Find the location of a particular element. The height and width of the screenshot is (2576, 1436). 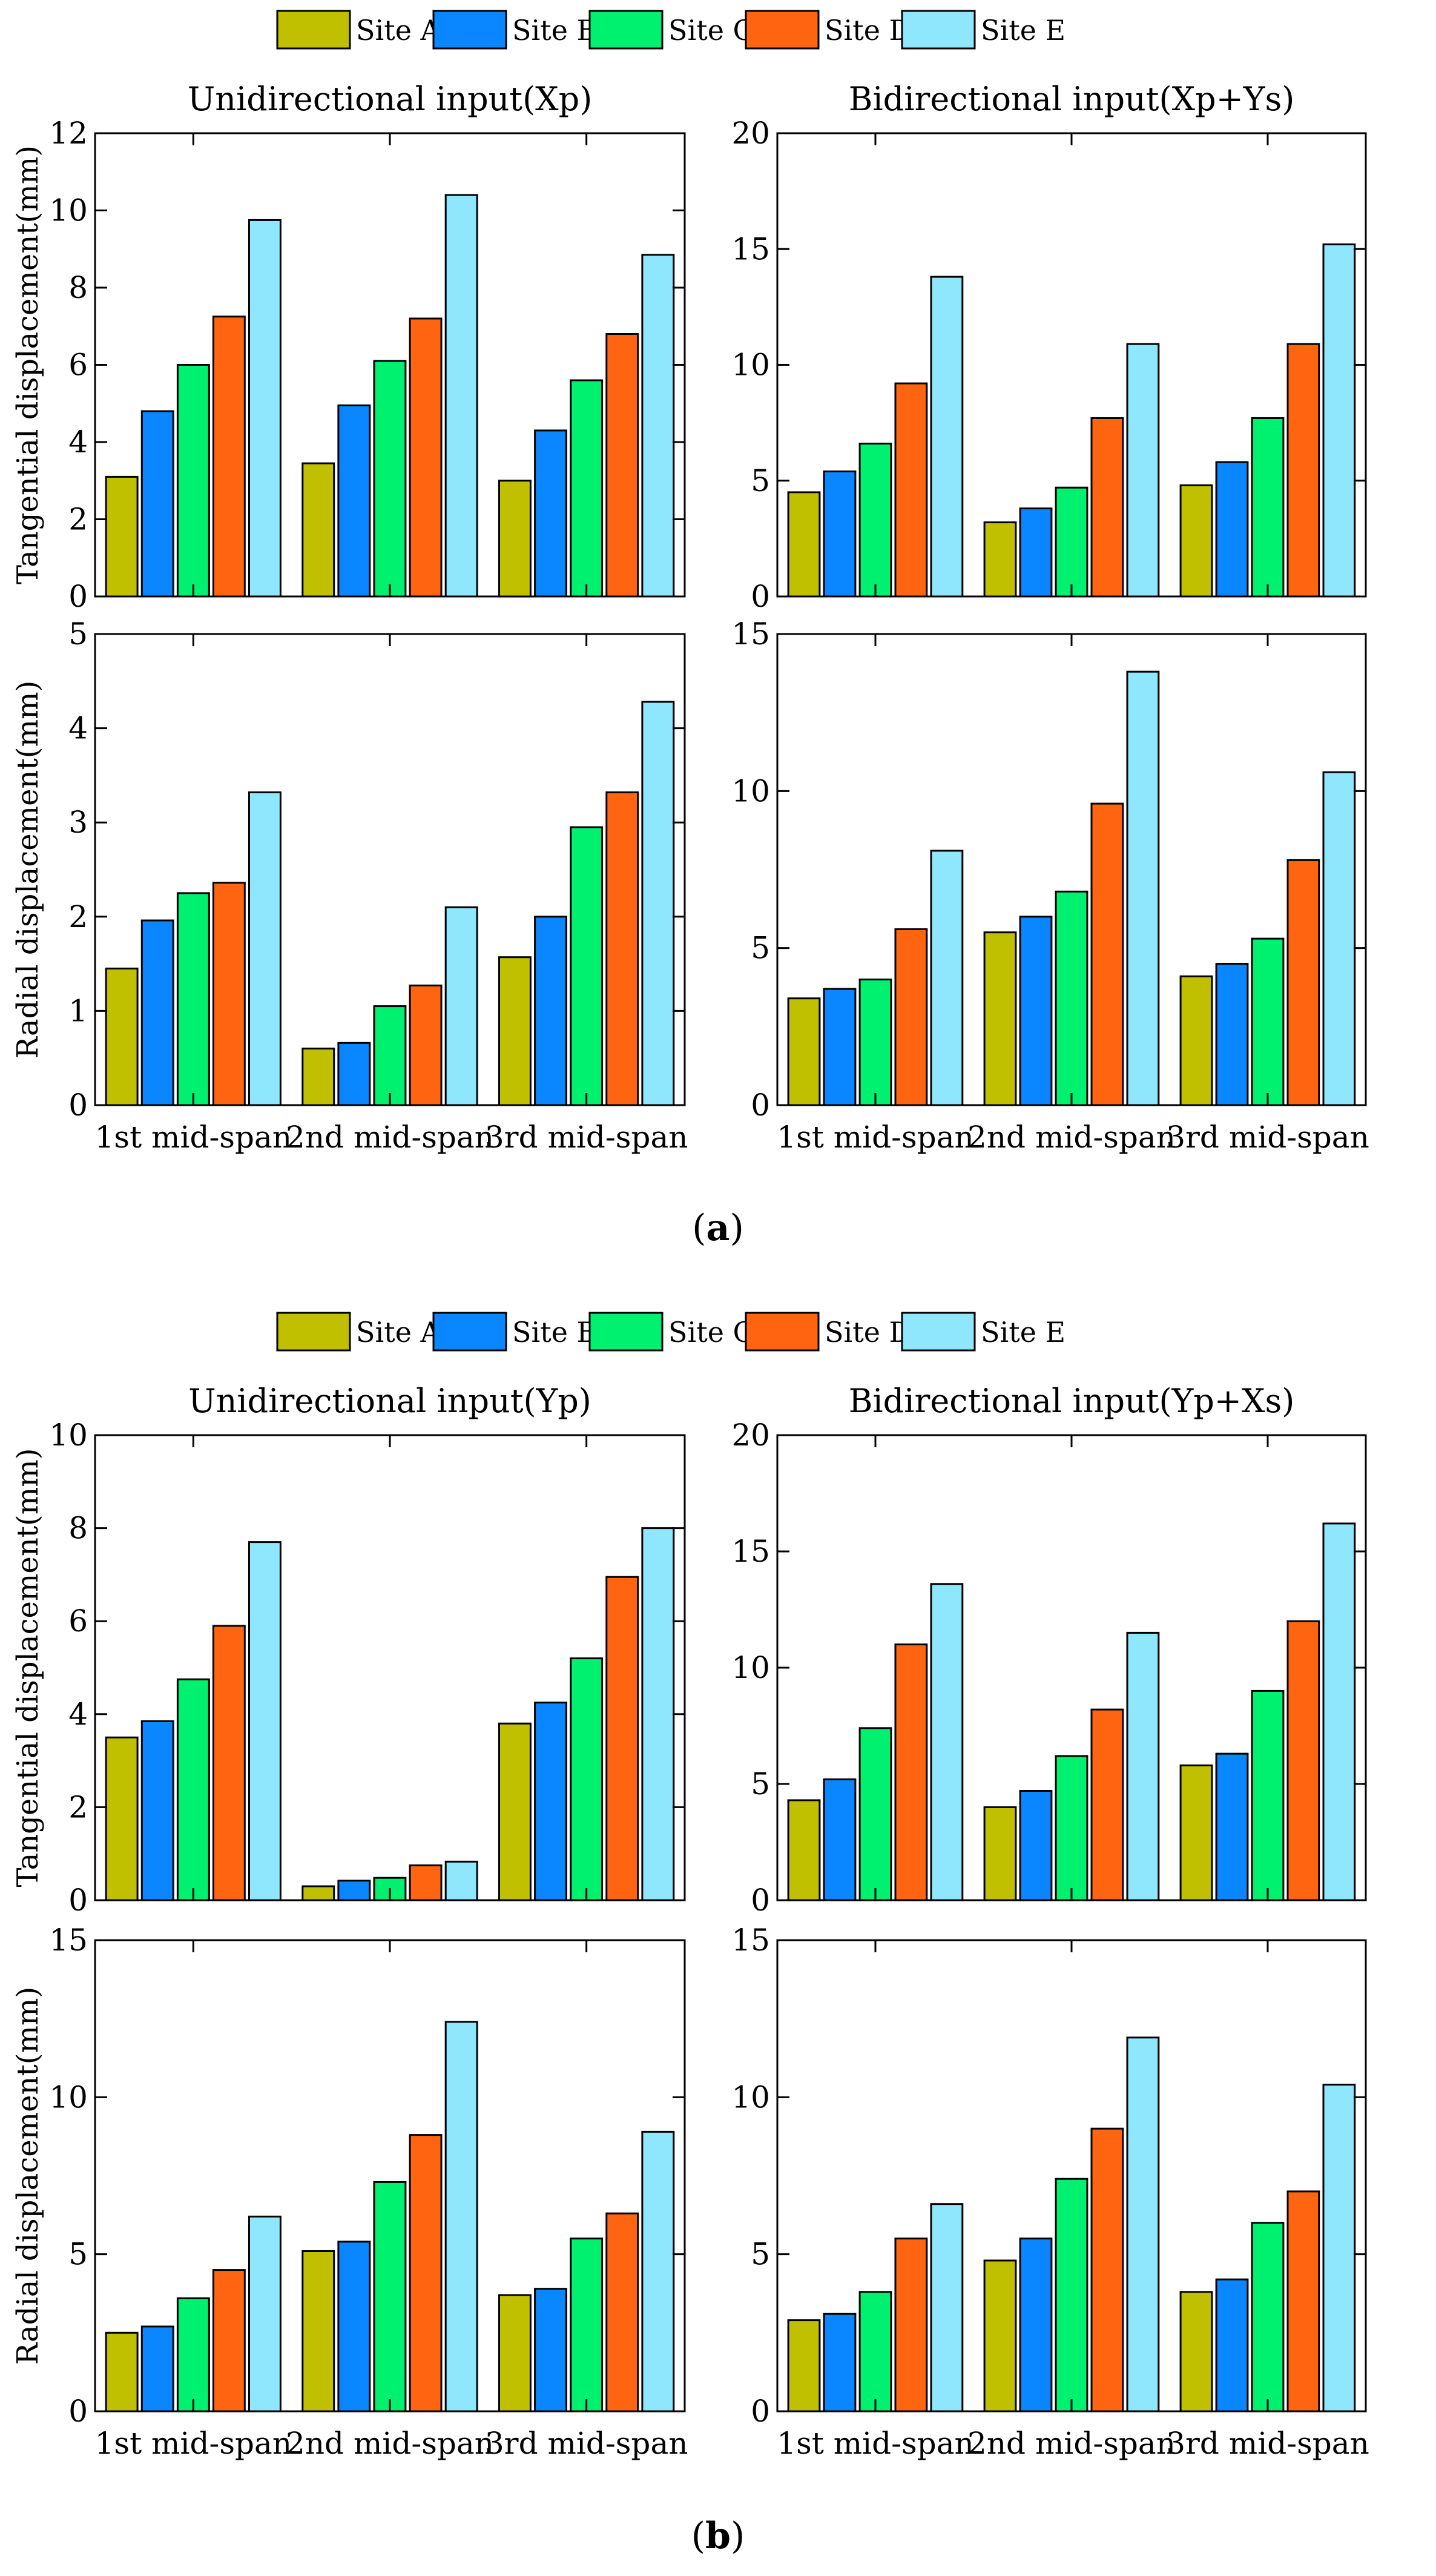

ytick-label-p8-3: 15 is located at coordinates (750, 1940).